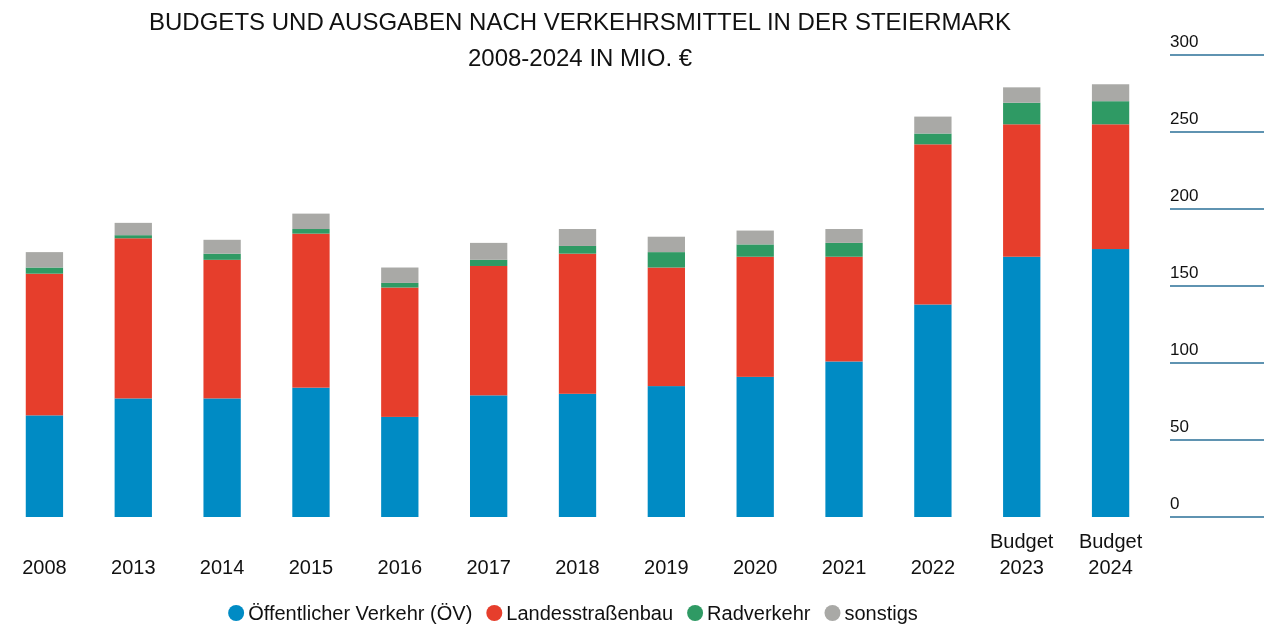 Image resolution: width=1264 pixels, height=631 pixels. What do you see at coordinates (360, 613) in the screenshot?
I see `legend-label: Öffentlicher Verkehr (ÖV)` at bounding box center [360, 613].